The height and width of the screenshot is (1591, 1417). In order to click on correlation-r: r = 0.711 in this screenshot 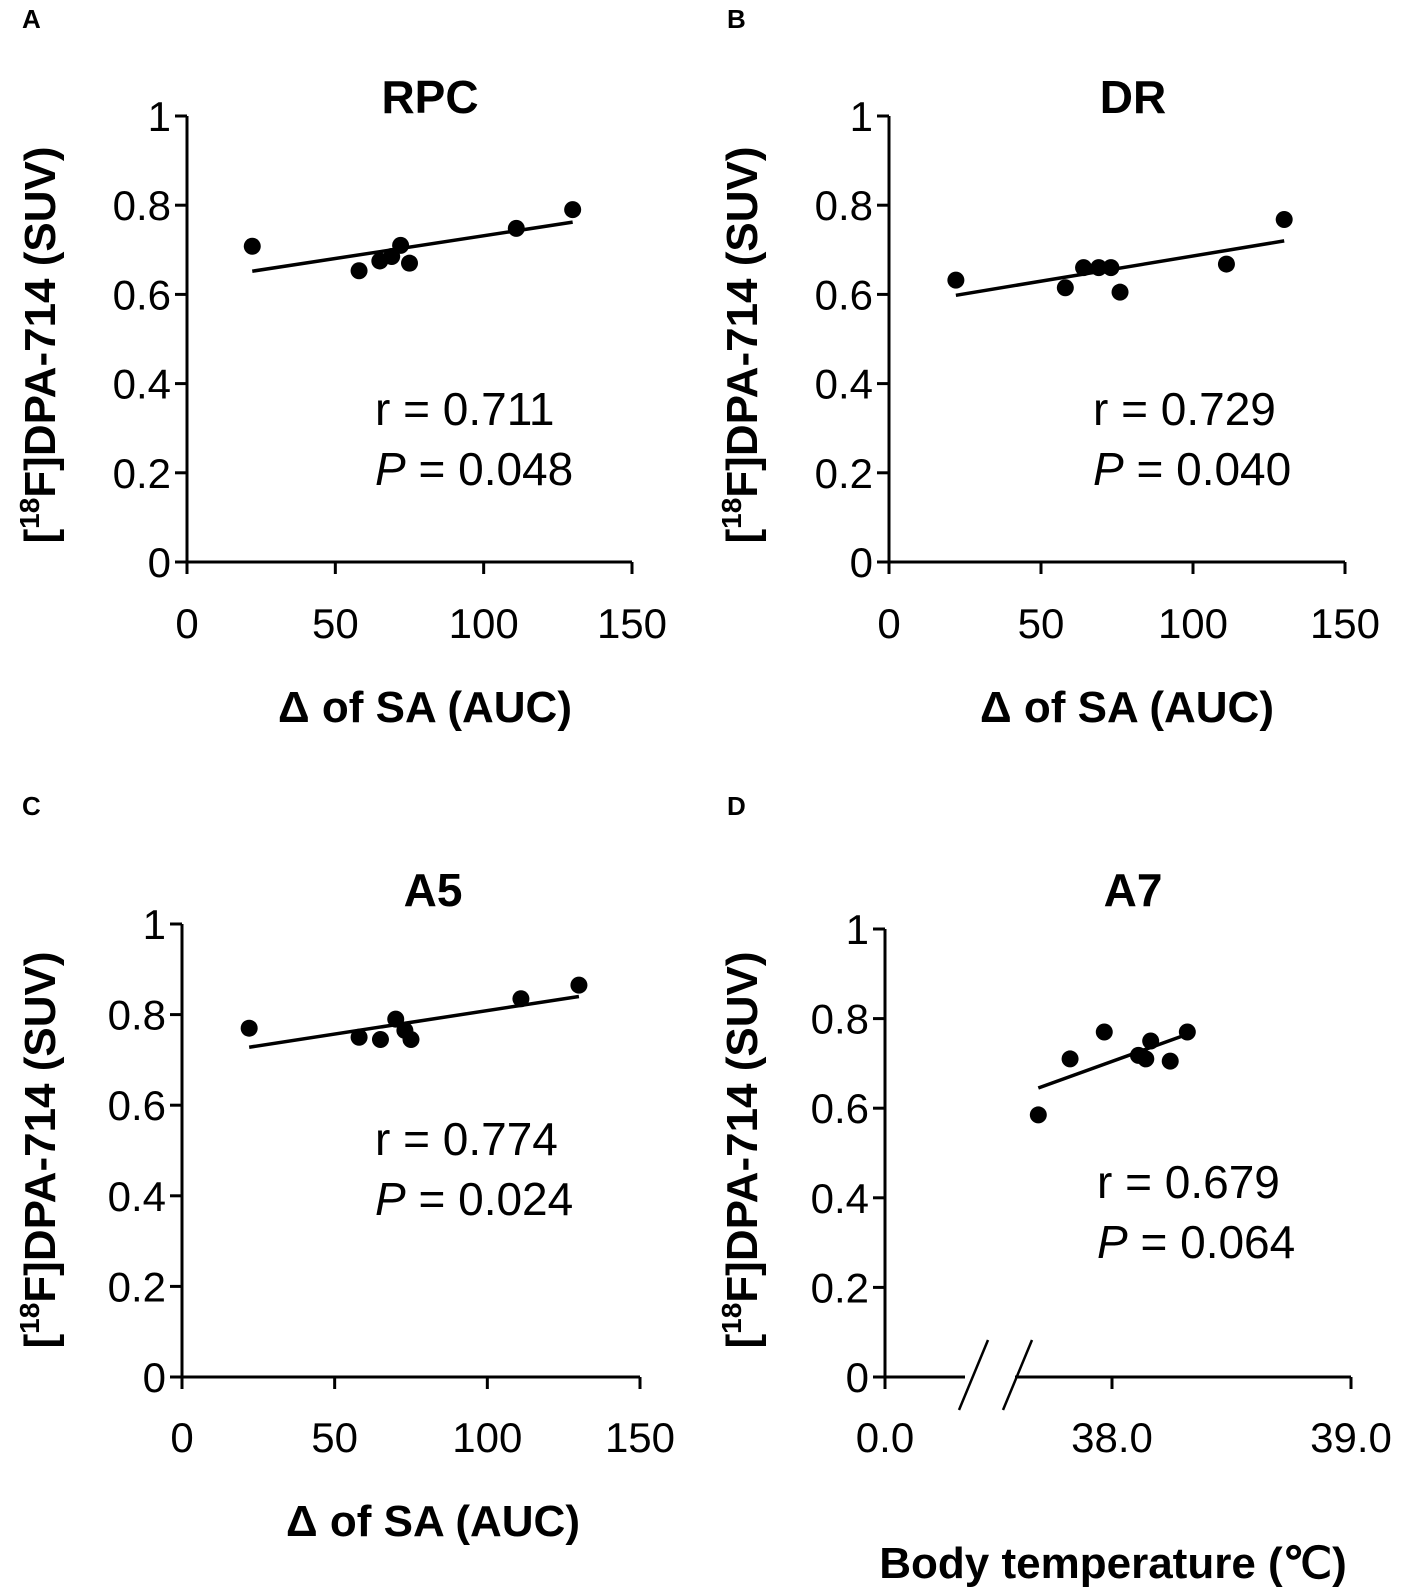, I will do `click(464, 409)`.